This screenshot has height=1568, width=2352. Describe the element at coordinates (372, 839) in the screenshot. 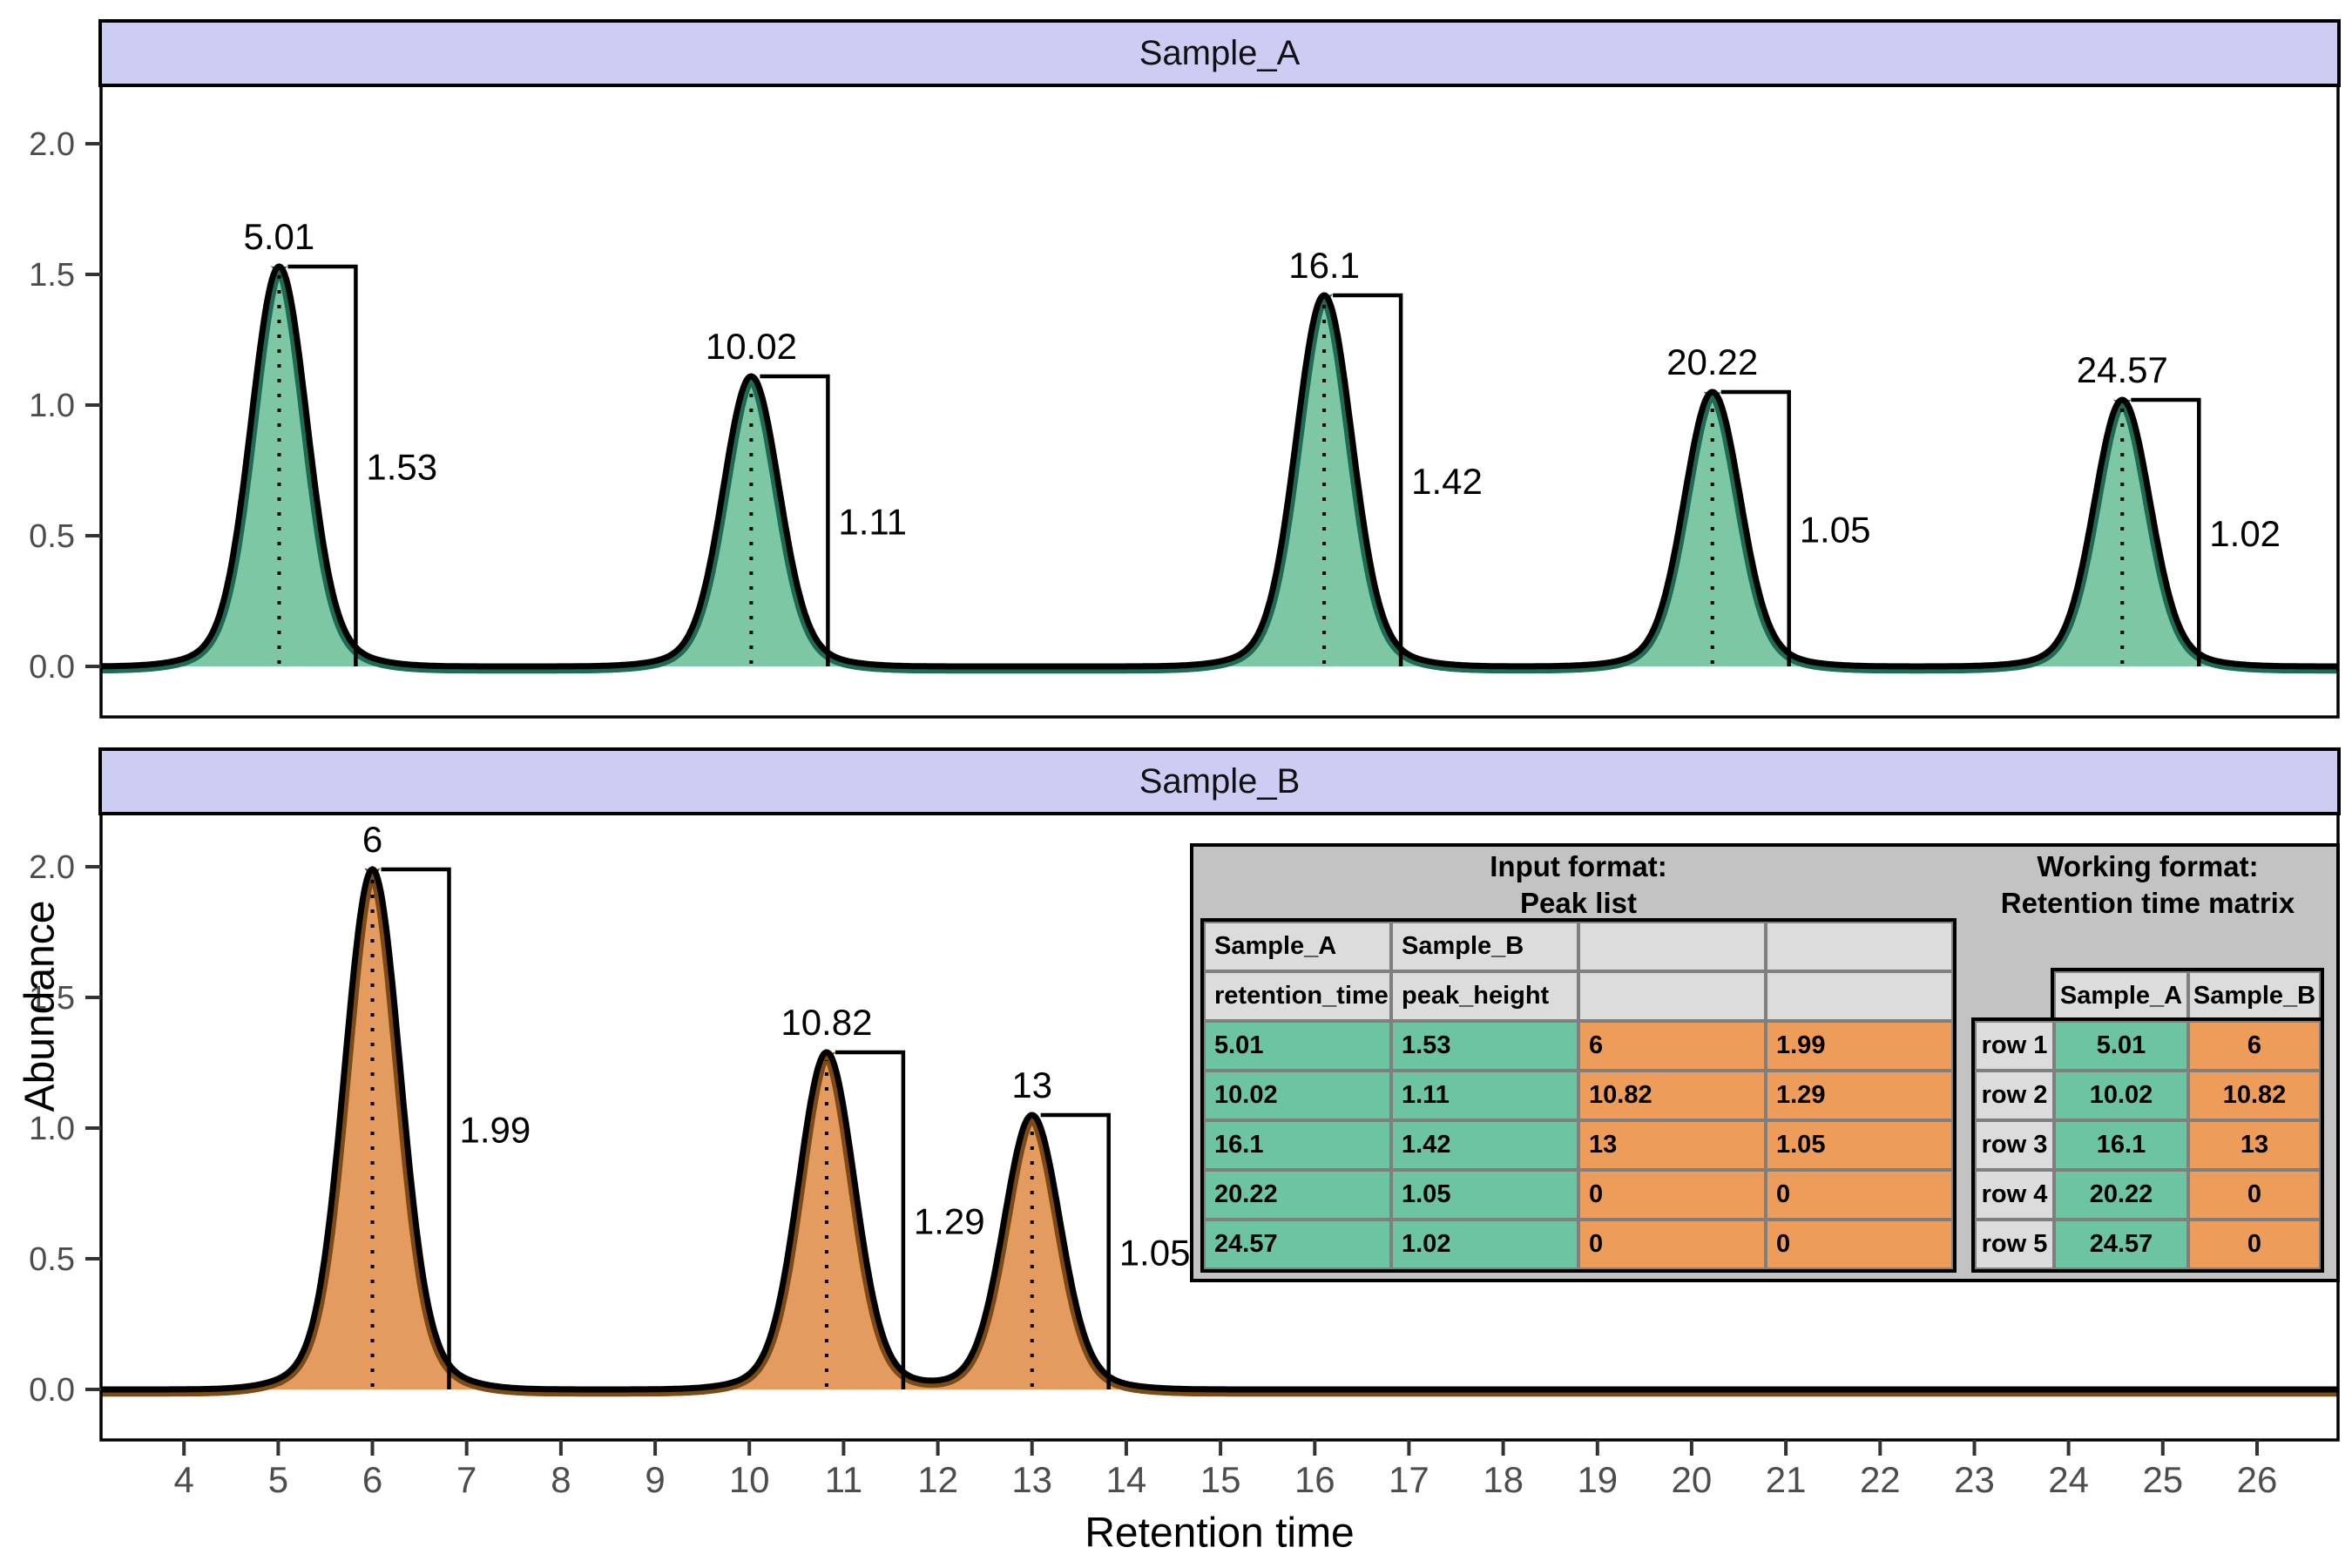

I see `peak-rt-label: 6` at that location.